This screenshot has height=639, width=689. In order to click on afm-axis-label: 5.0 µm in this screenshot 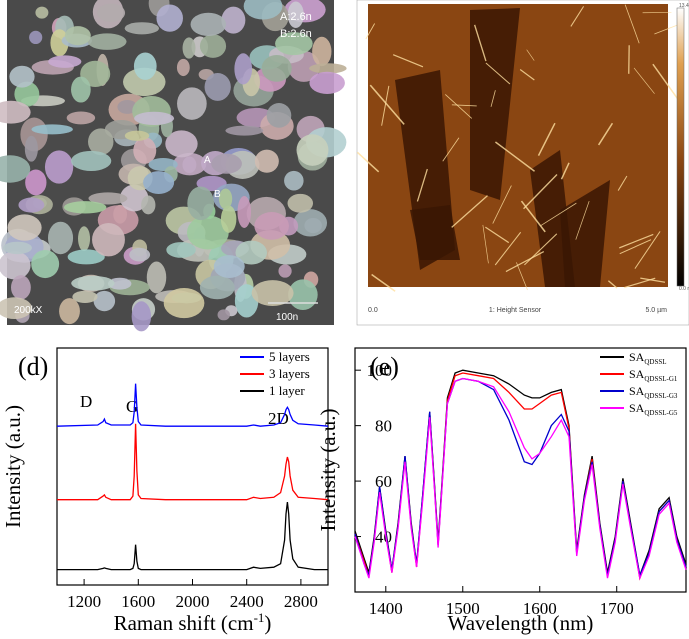, I will do `click(656, 310)`.